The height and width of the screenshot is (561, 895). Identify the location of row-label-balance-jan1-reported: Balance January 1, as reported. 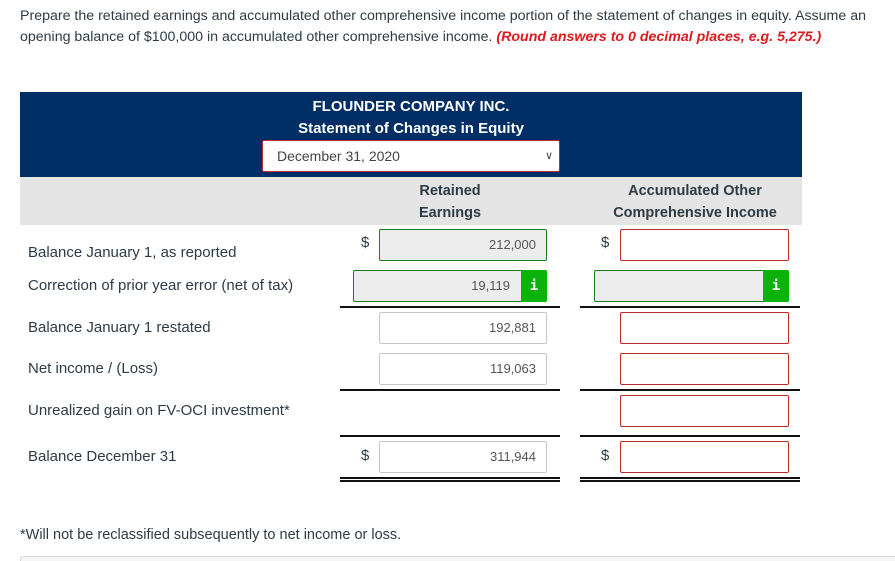
(132, 252).